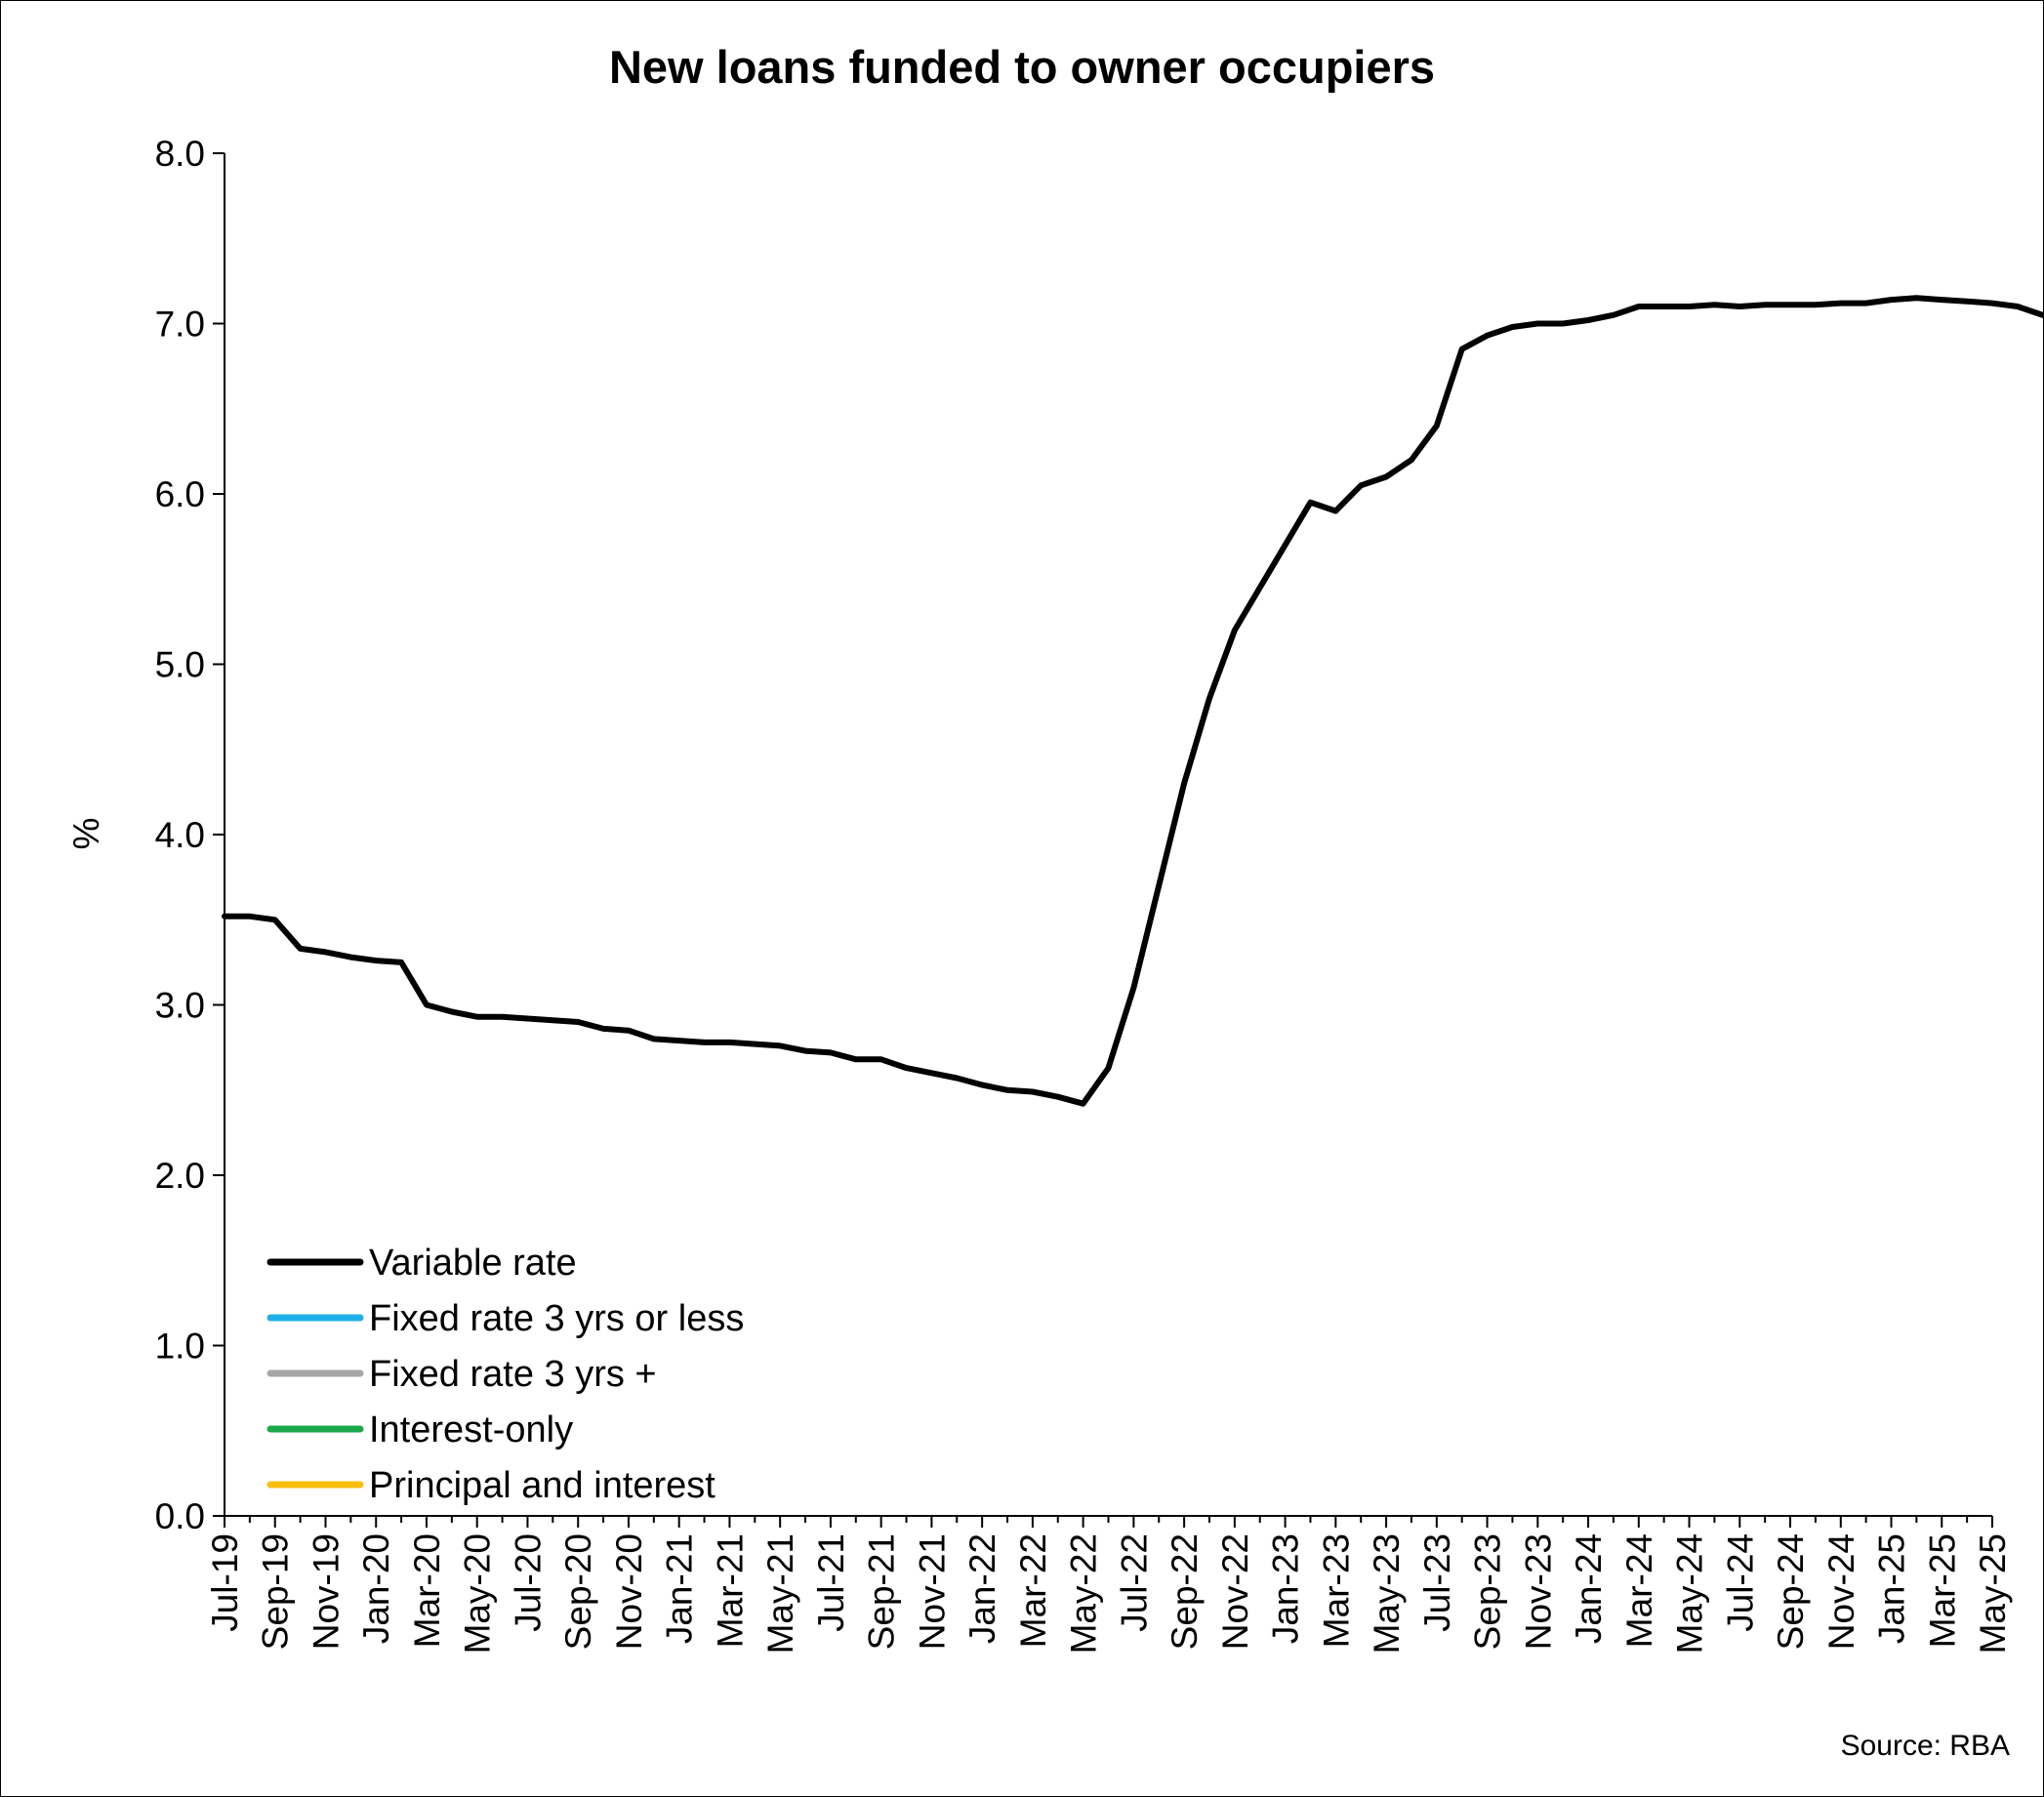 Image resolution: width=2044 pixels, height=1797 pixels. I want to click on x-tick-label: Jul-21, so click(831, 1582).